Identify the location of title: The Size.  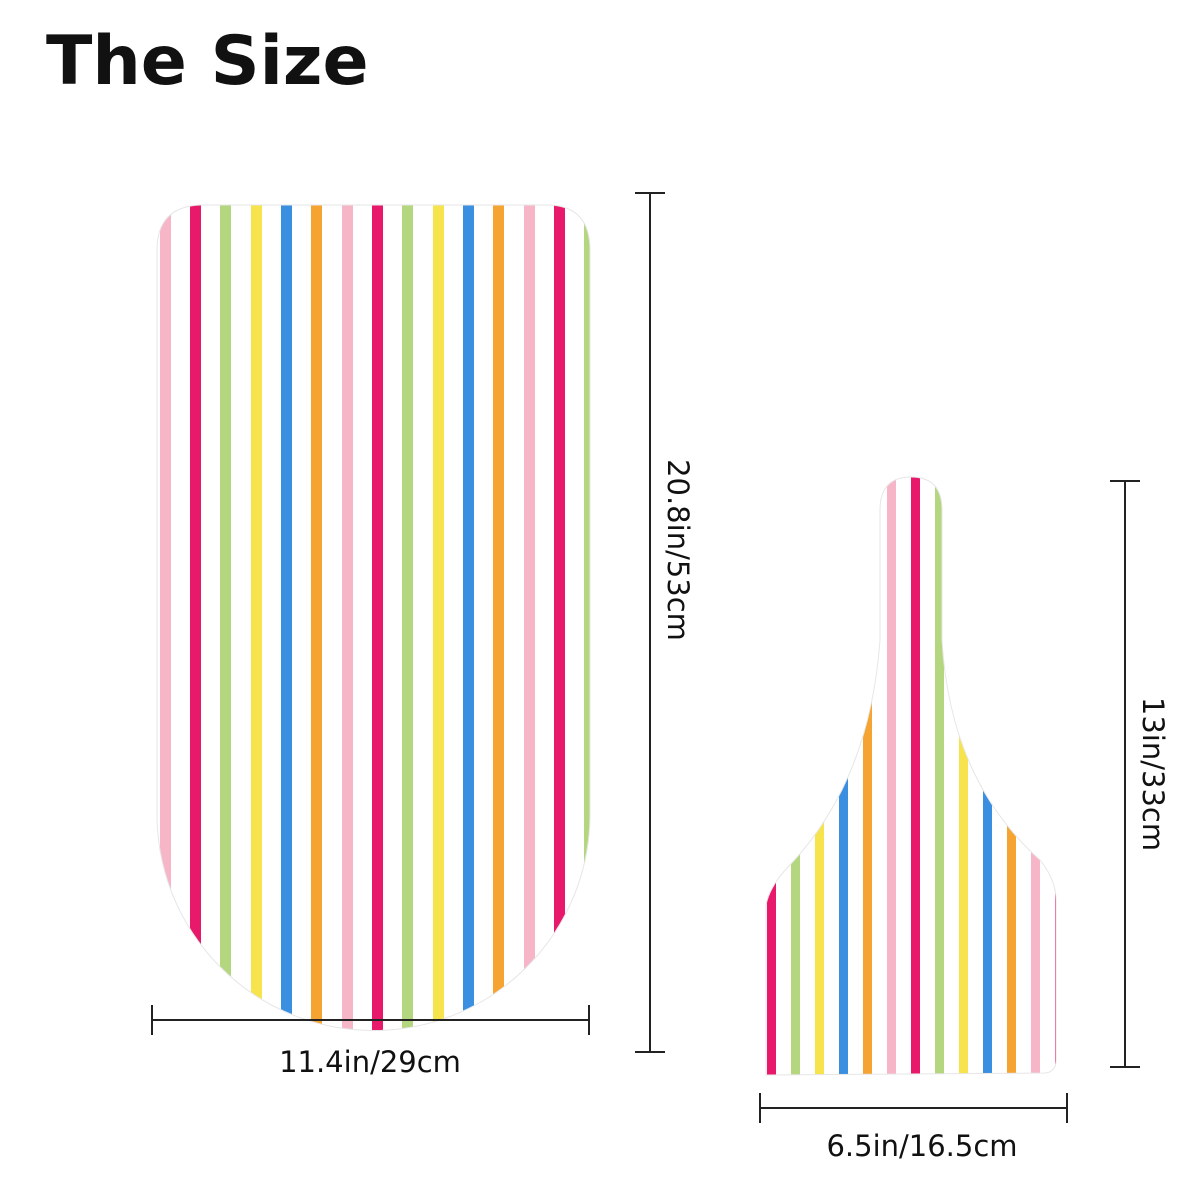
(207, 61).